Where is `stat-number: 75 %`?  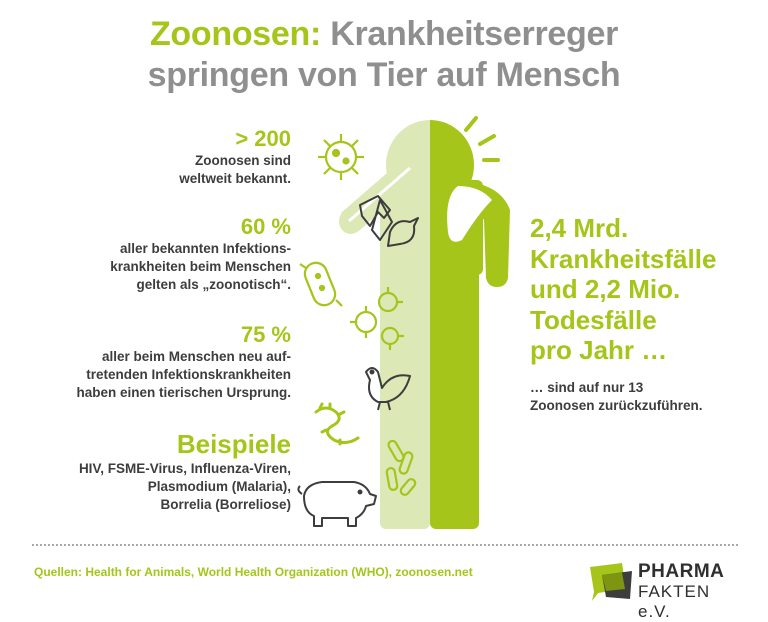 stat-number: 75 % is located at coordinates (265, 334).